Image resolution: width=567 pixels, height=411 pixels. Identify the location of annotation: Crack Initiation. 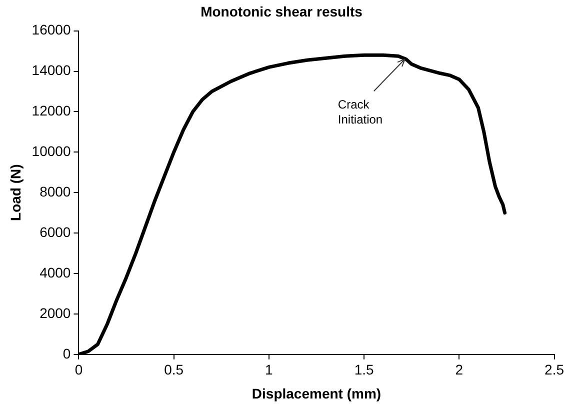
(360, 111).